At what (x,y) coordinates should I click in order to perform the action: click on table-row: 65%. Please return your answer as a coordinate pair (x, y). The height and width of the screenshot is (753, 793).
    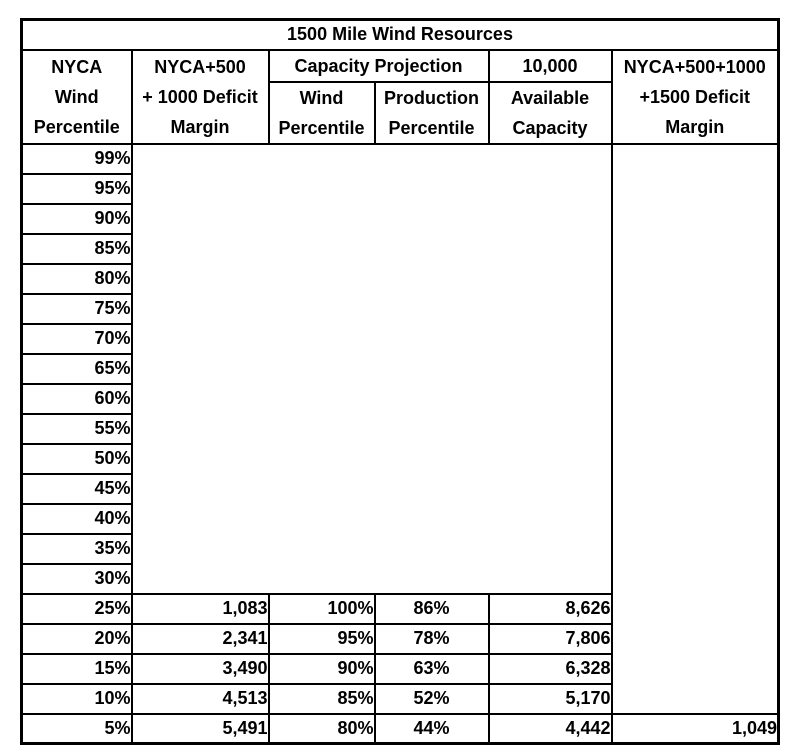
    Looking at the image, I should click on (399, 368).